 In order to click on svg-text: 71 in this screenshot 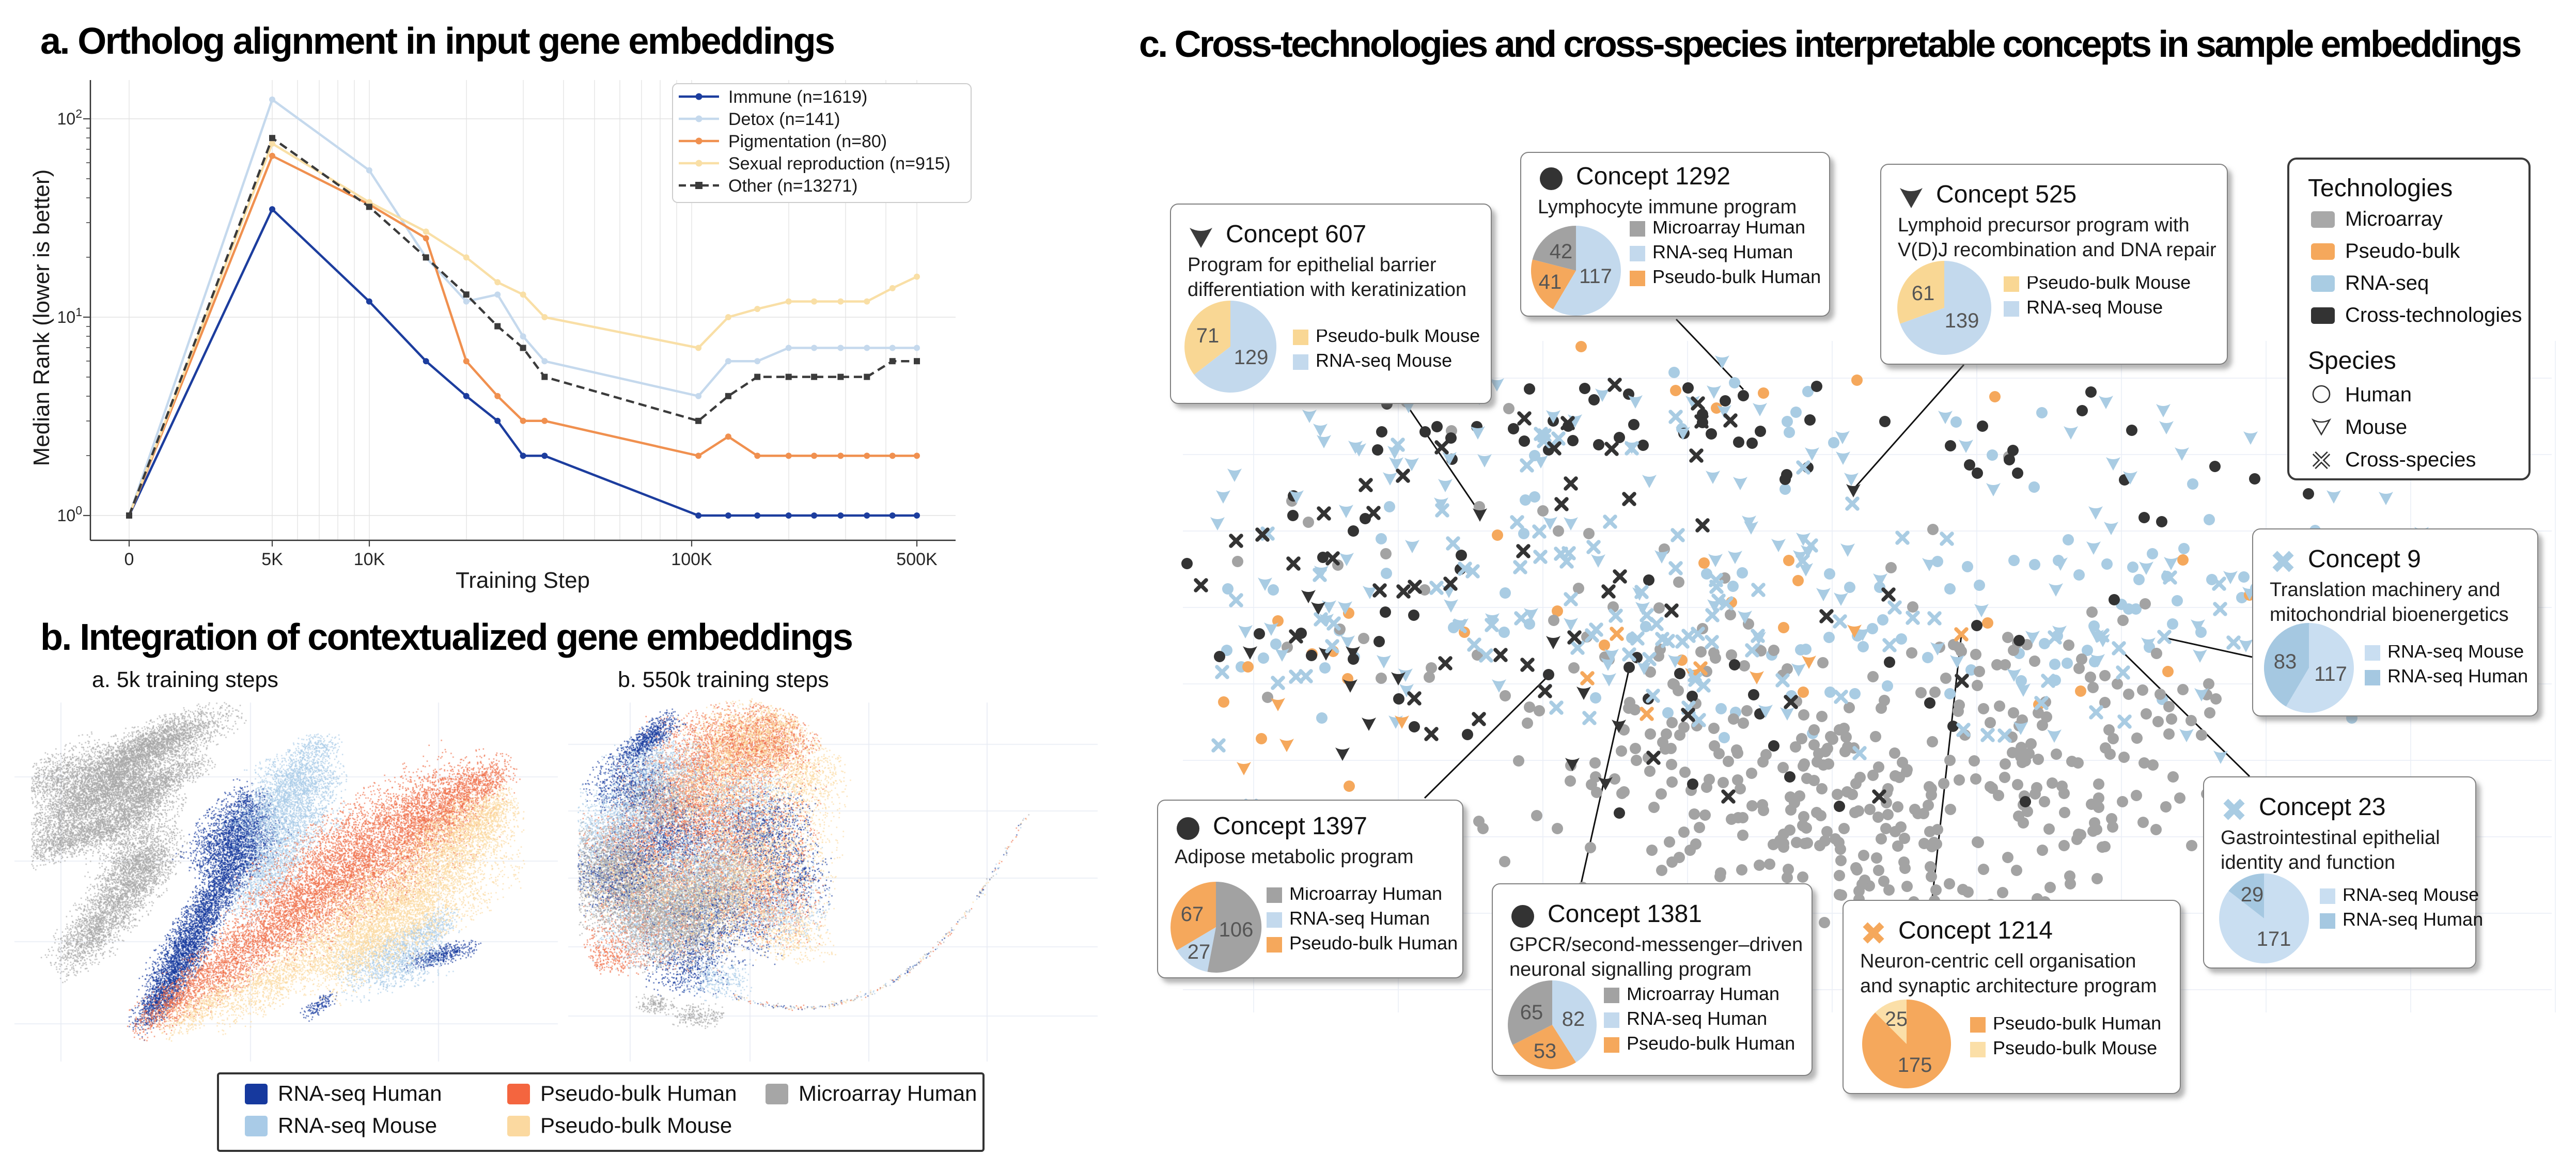, I will do `click(1208, 335)`.